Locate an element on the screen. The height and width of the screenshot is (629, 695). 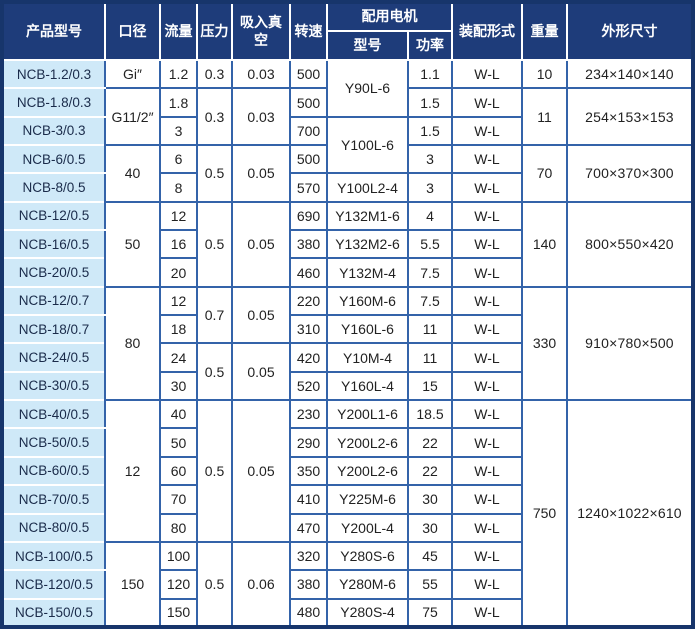
table-row: NCB-150/0.5 150 480 Y280S-4 75 W-L is located at coordinates (347, 613).